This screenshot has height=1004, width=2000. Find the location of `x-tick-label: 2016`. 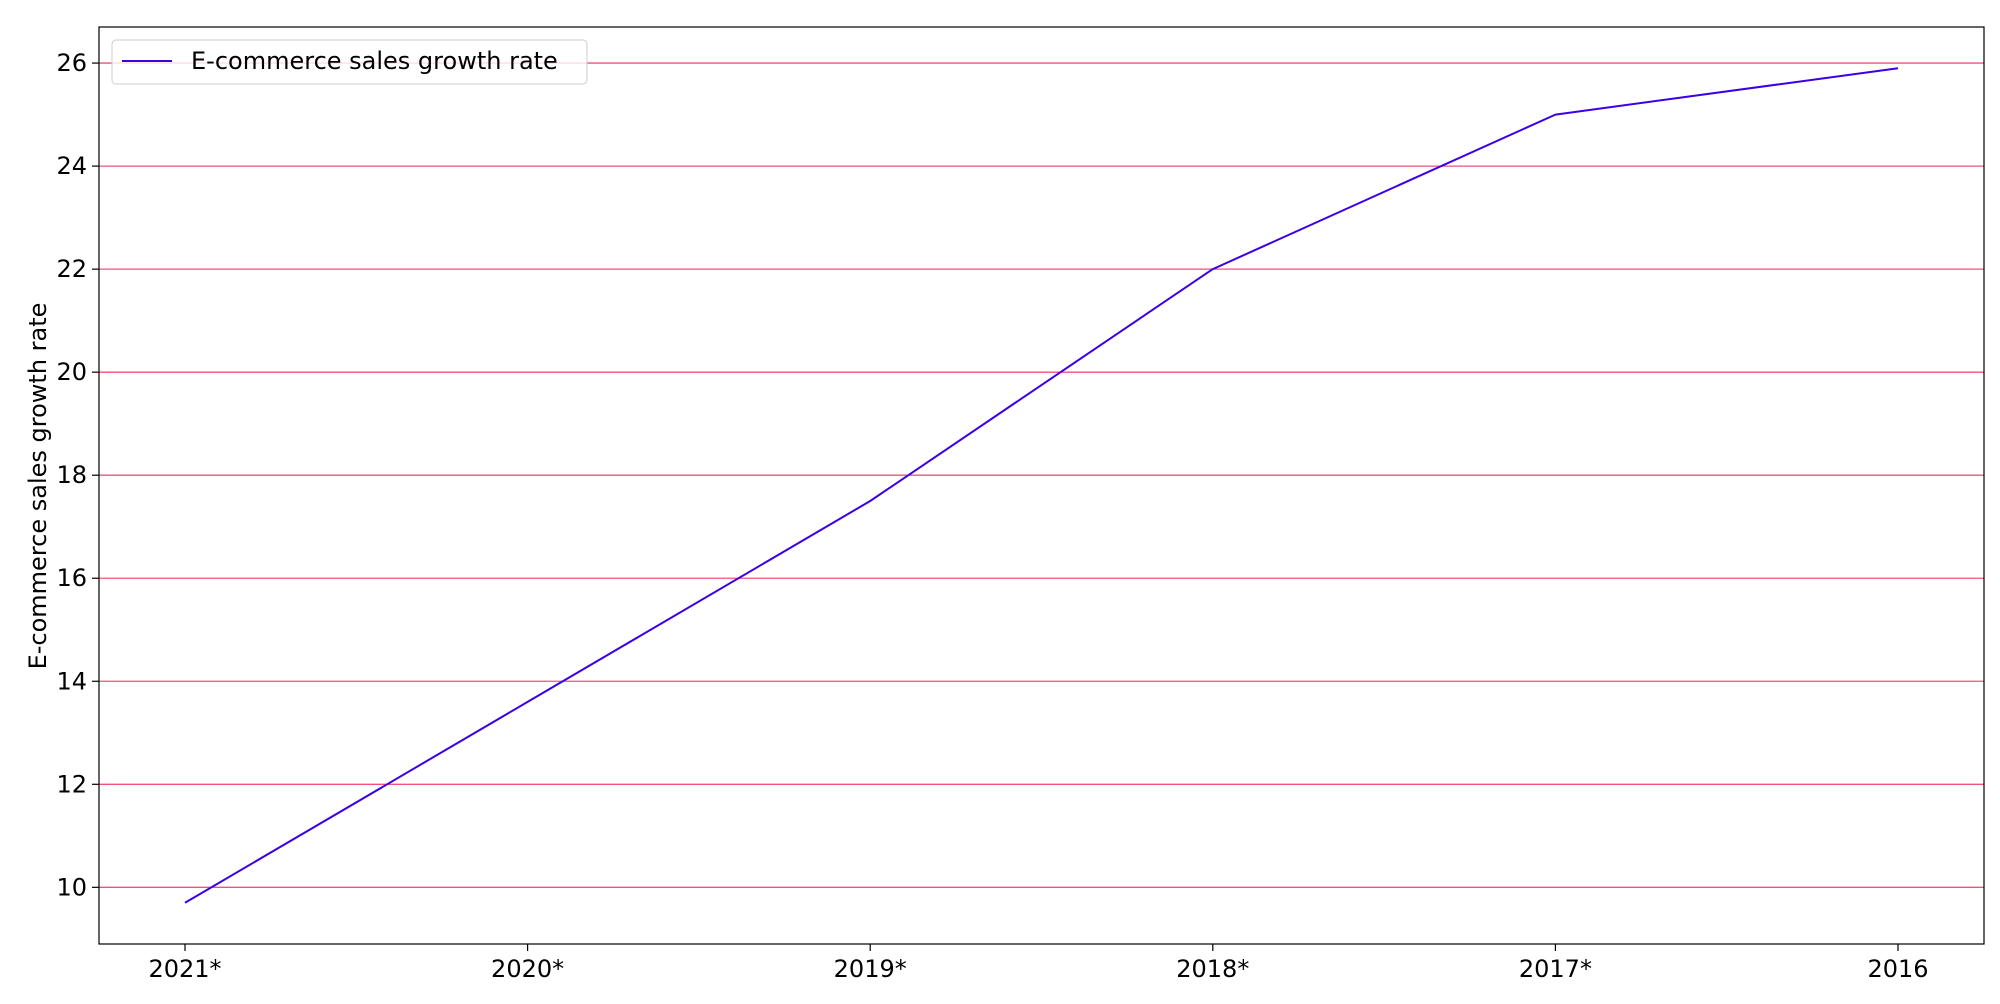

x-tick-label: 2016 is located at coordinates (1897, 969).